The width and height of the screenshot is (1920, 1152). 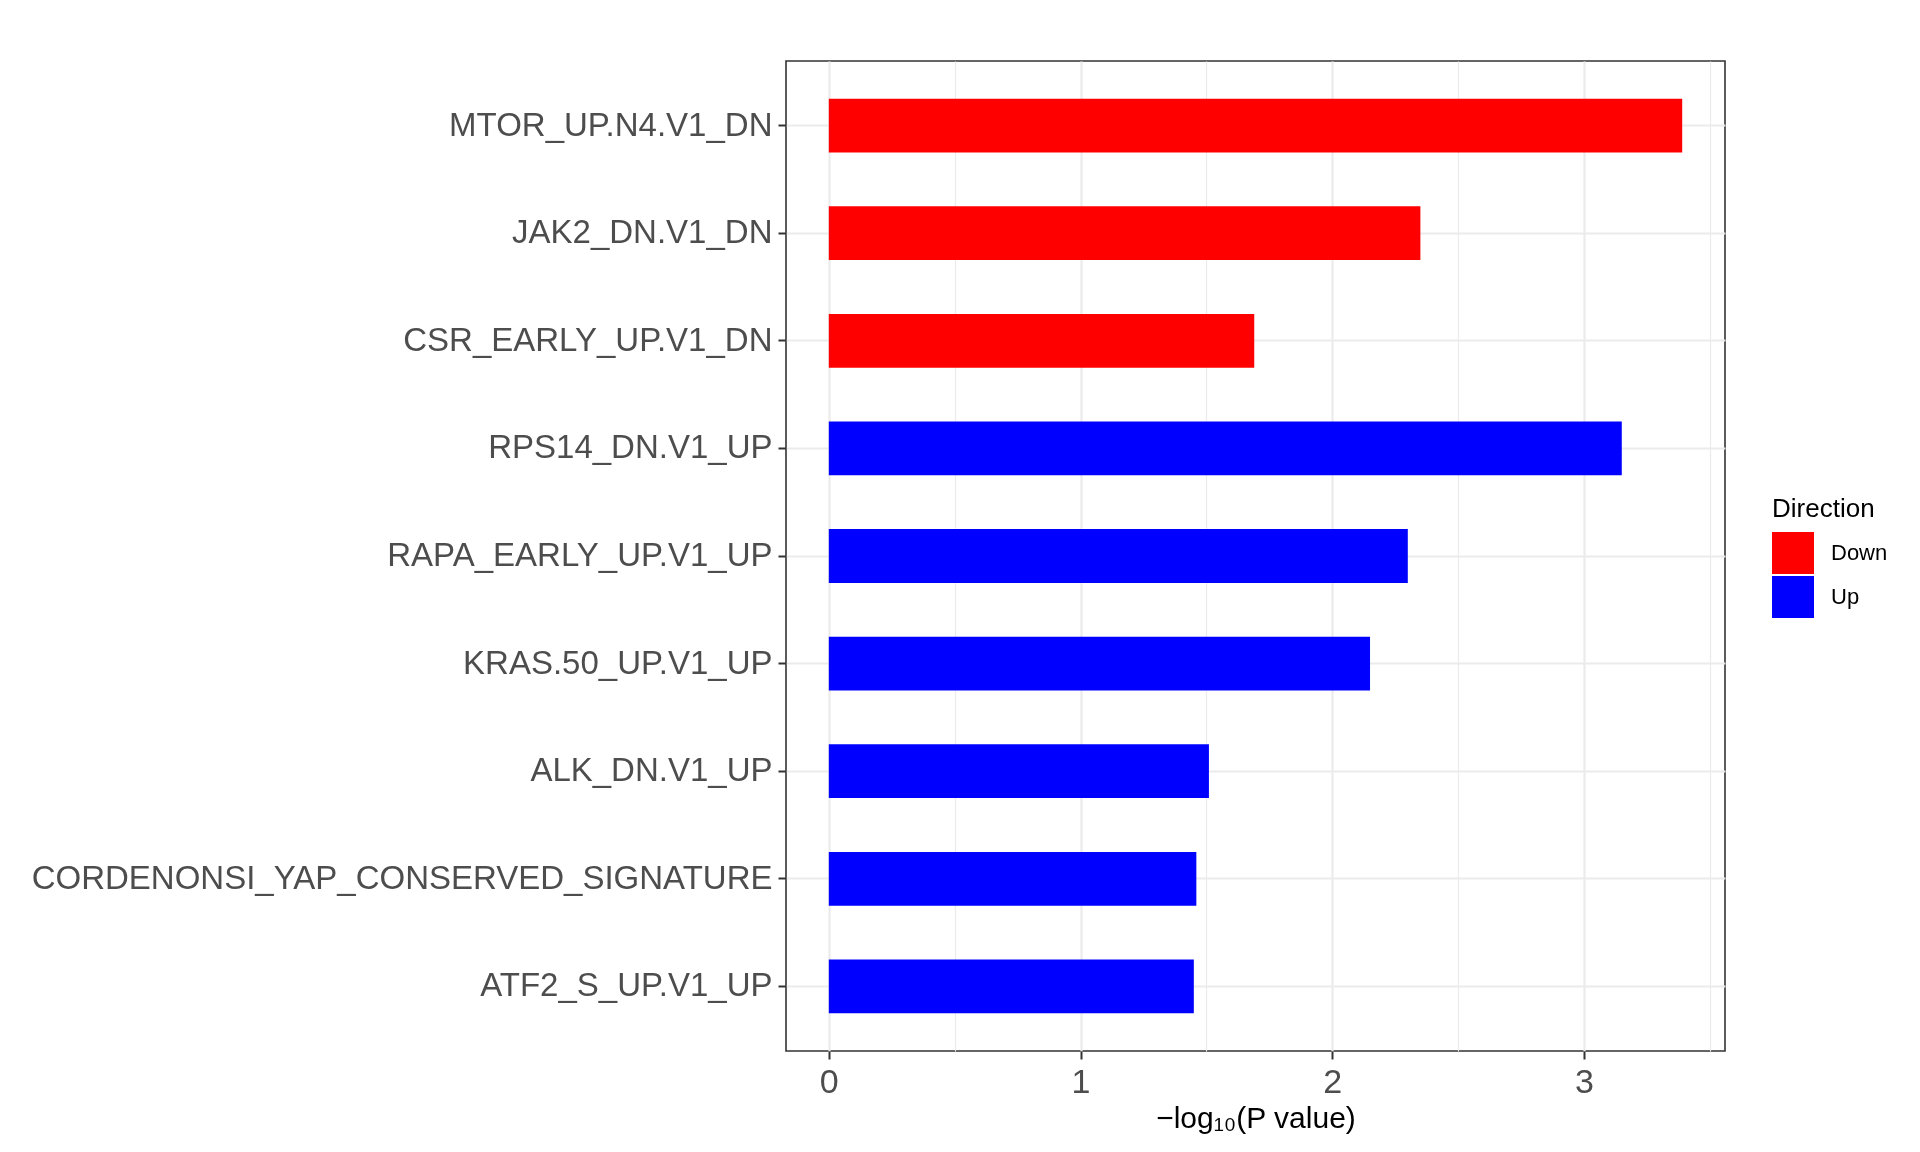 What do you see at coordinates (1823, 508) in the screenshot?
I see `legend-title: Direction` at bounding box center [1823, 508].